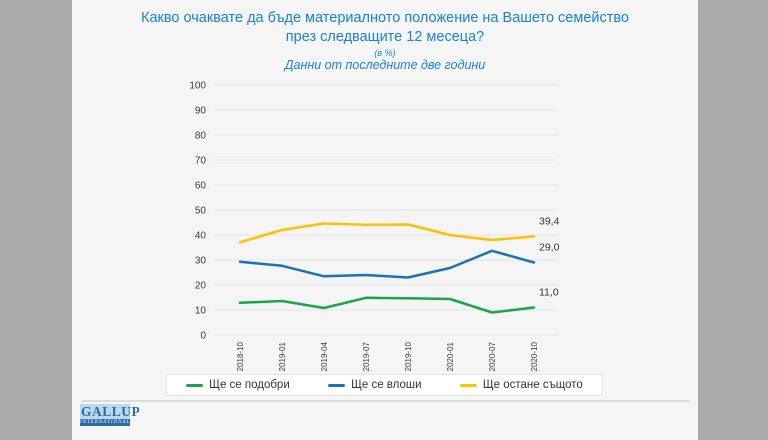  What do you see at coordinates (201, 311) in the screenshot?
I see `y-axis-tick-label: 10` at bounding box center [201, 311].